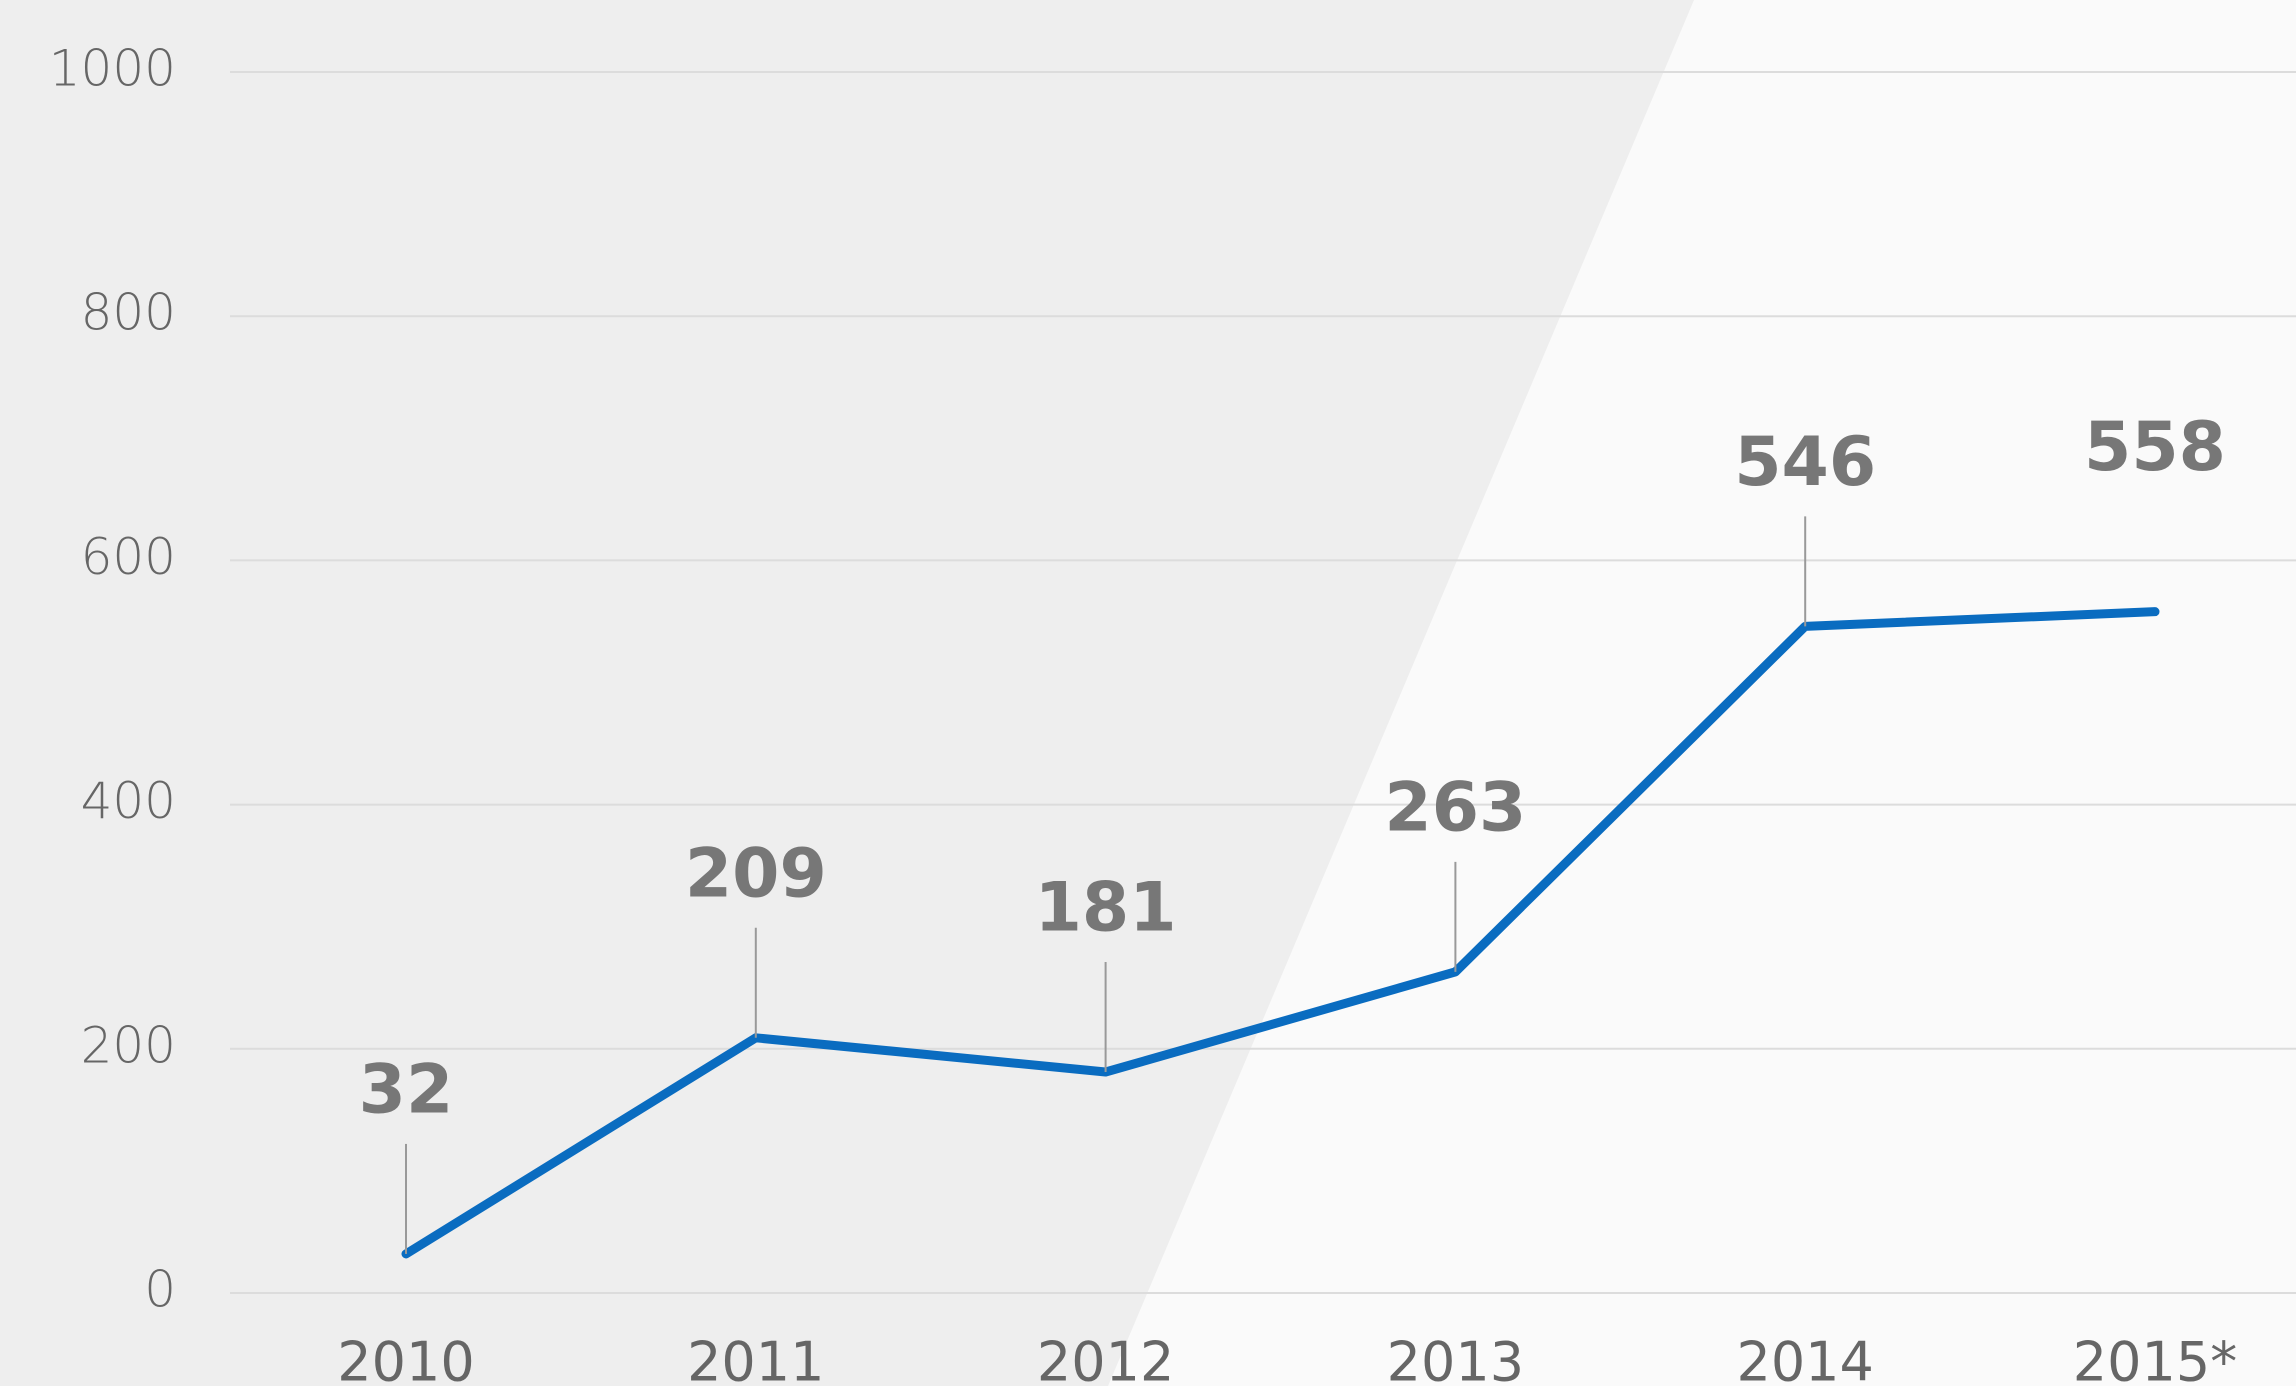  I want to click on y-tick-label: 600, so click(128, 557).